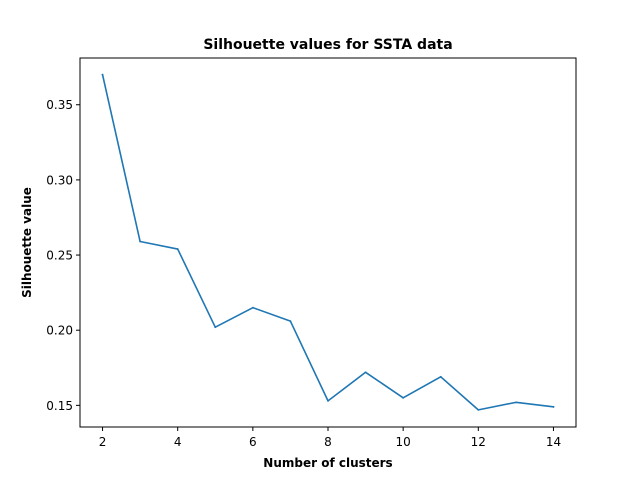  I want to click on y-tick-label: 0.15, so click(59, 406).